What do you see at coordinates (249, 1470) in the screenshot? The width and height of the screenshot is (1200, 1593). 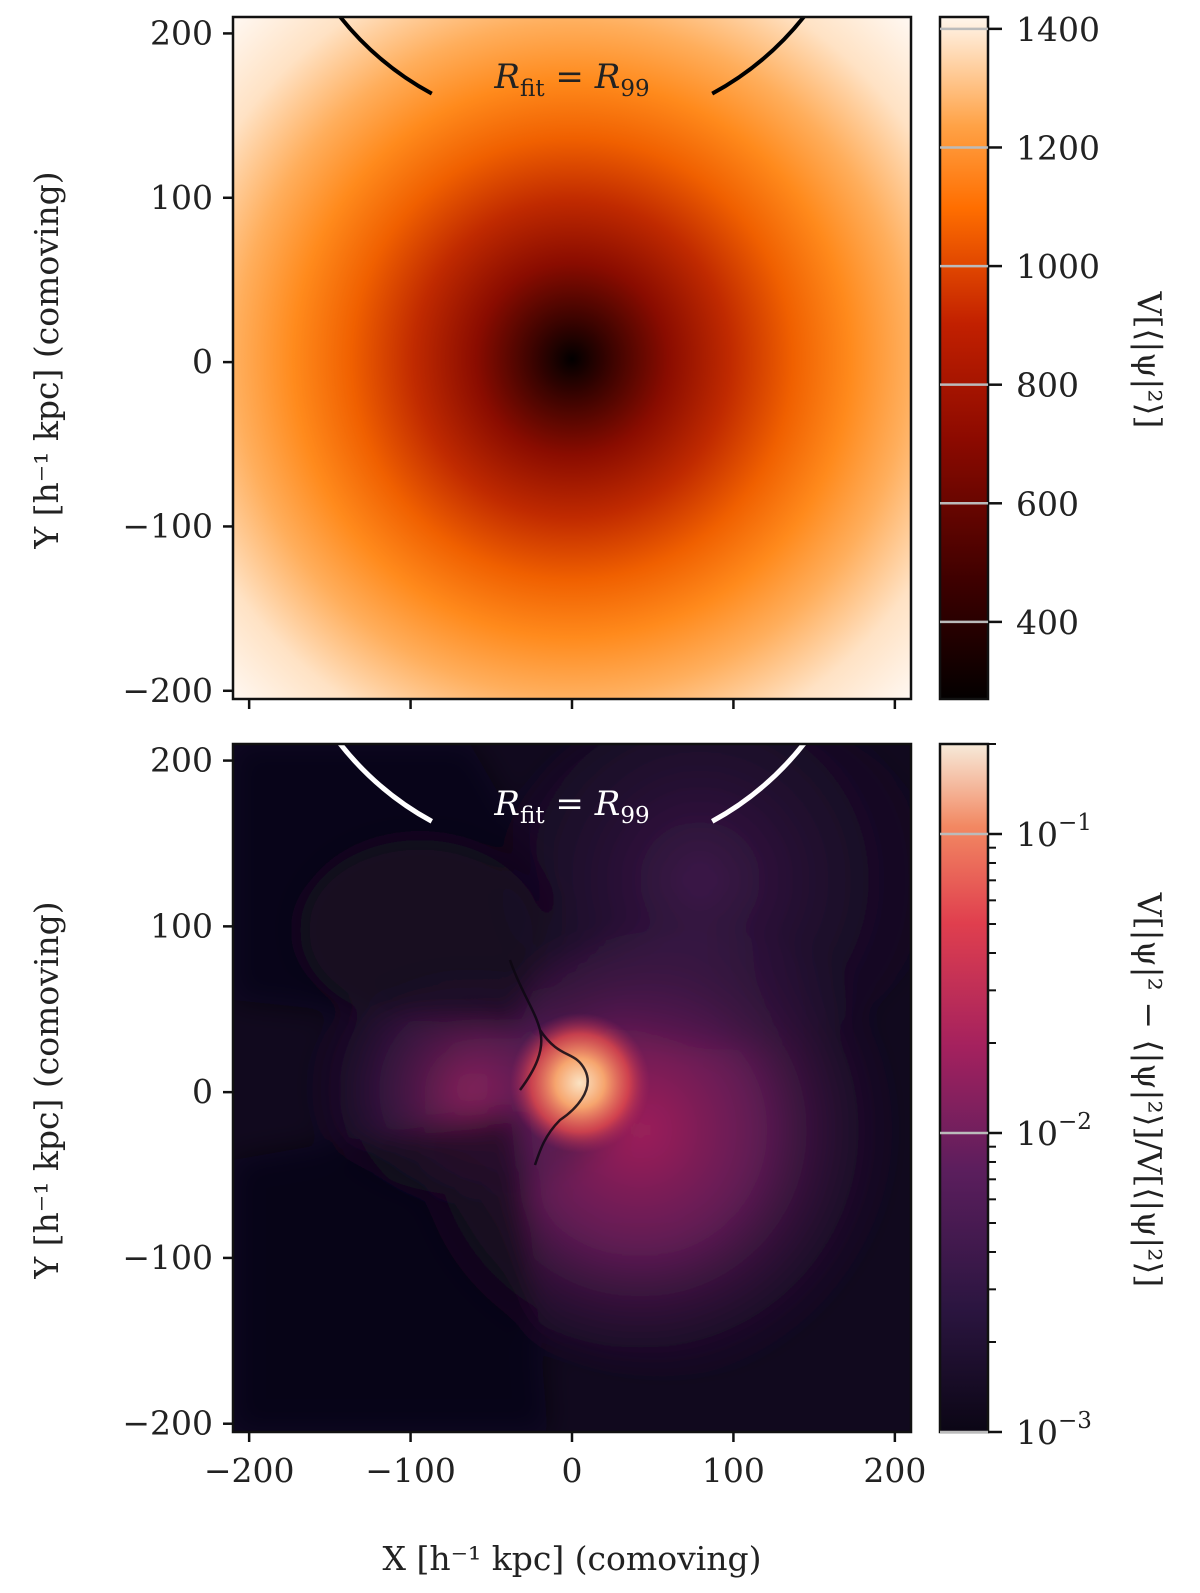 I see `x-tick-label: −200` at bounding box center [249, 1470].